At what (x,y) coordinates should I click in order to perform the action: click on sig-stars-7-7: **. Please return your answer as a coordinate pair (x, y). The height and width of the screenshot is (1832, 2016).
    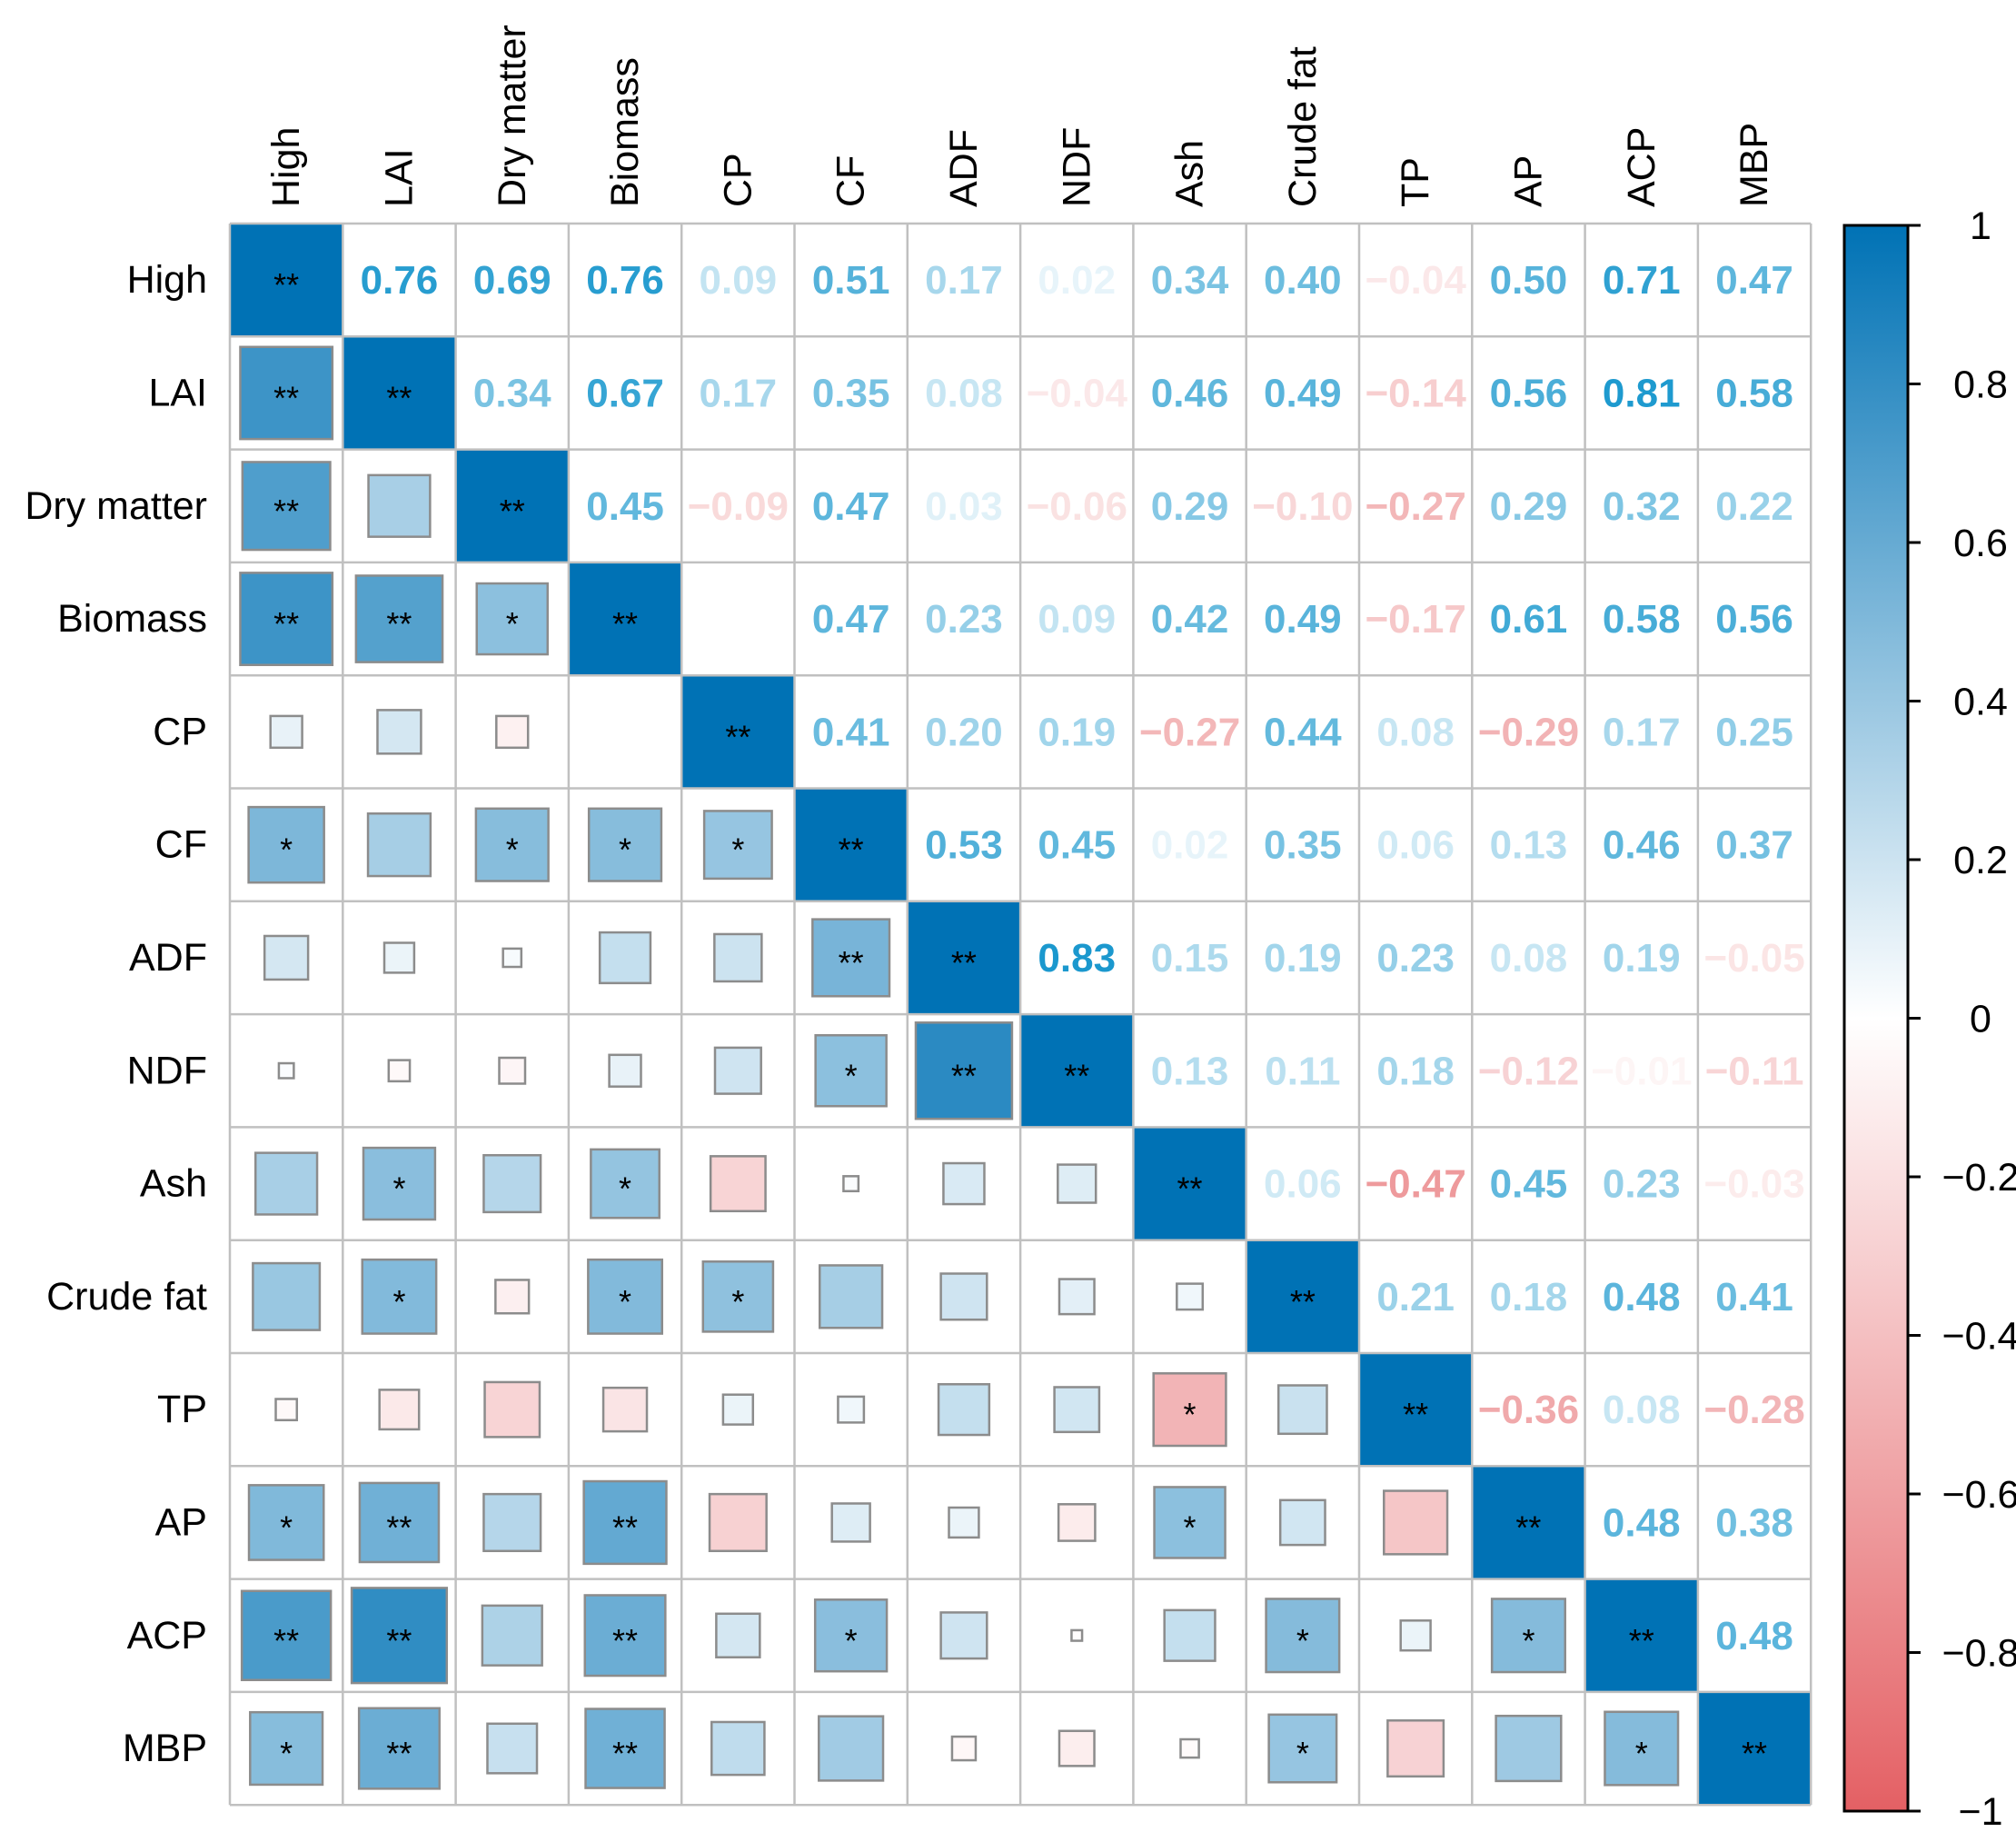
    Looking at the image, I should click on (1076, 1075).